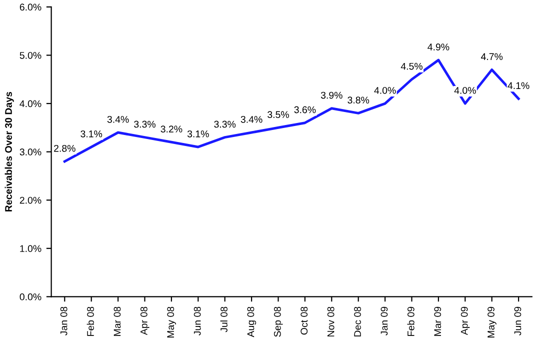  Describe the element at coordinates (465, 321) in the screenshot. I see `x-tick-label: Apr 09` at that location.